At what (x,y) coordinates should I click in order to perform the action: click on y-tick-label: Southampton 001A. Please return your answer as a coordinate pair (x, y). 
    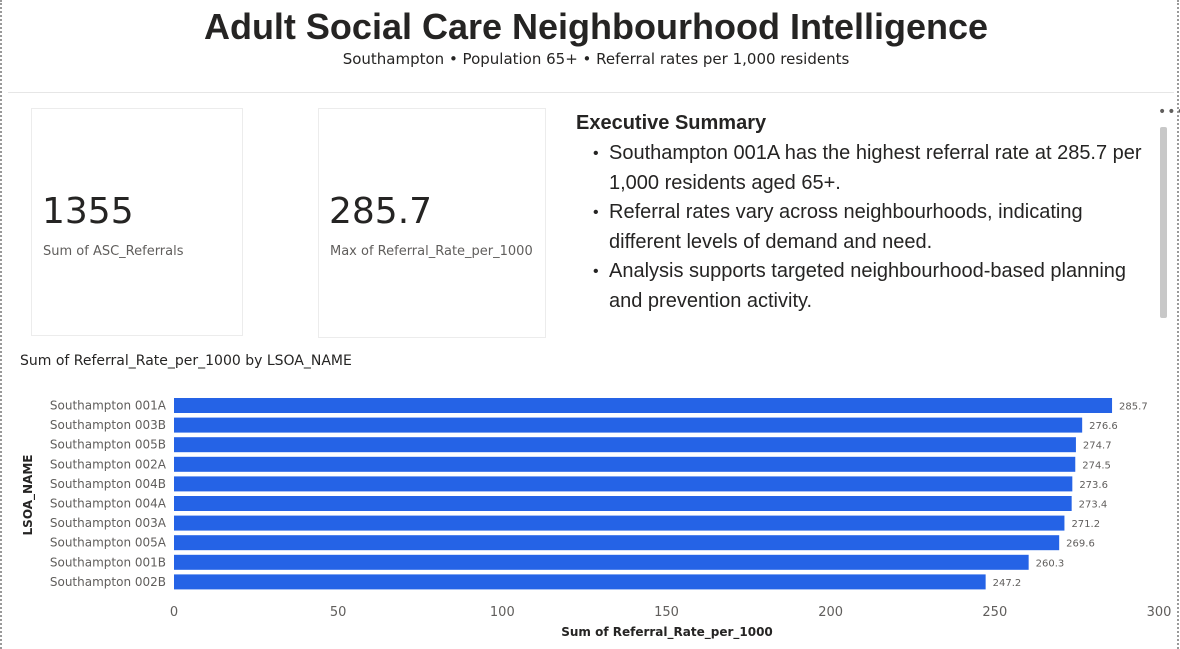
    Looking at the image, I should click on (108, 406).